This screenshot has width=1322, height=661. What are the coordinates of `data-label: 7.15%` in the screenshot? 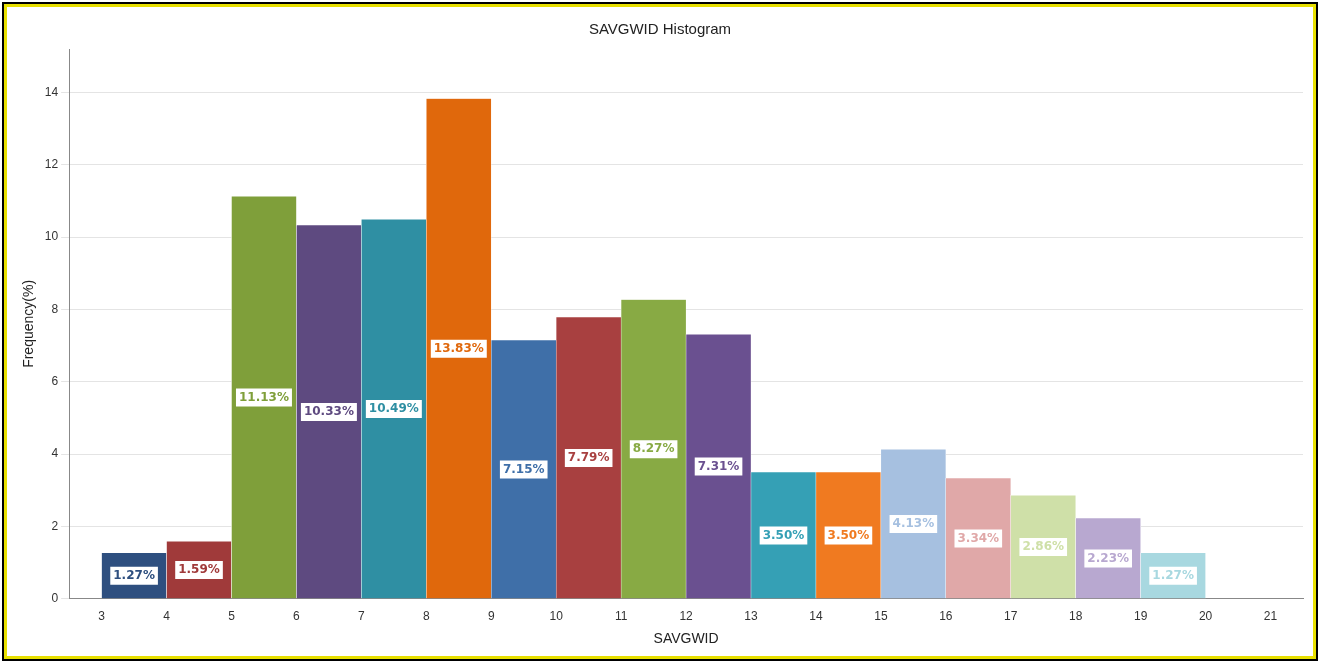 It's located at (523, 468).